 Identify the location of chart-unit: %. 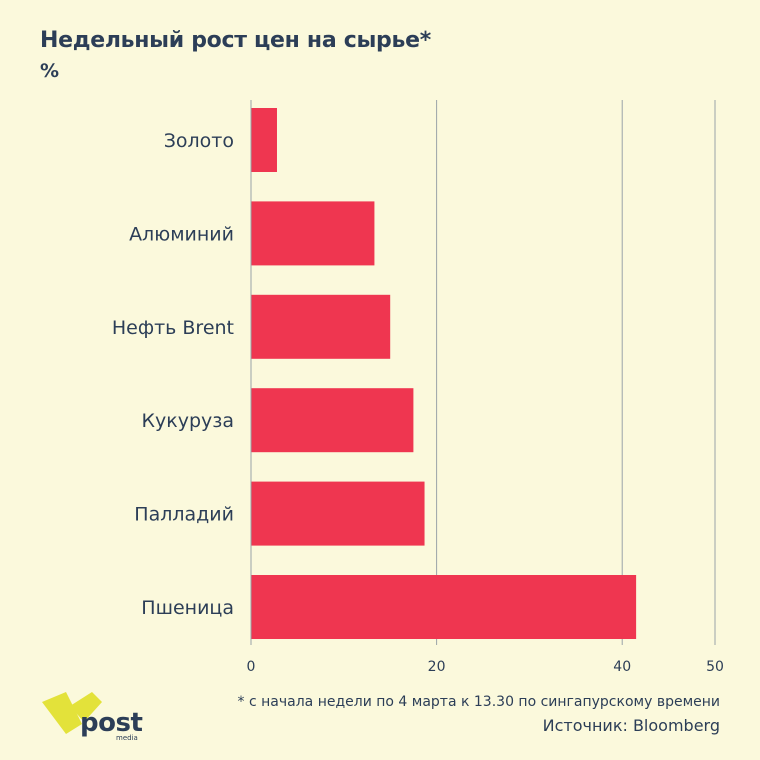
(50, 71).